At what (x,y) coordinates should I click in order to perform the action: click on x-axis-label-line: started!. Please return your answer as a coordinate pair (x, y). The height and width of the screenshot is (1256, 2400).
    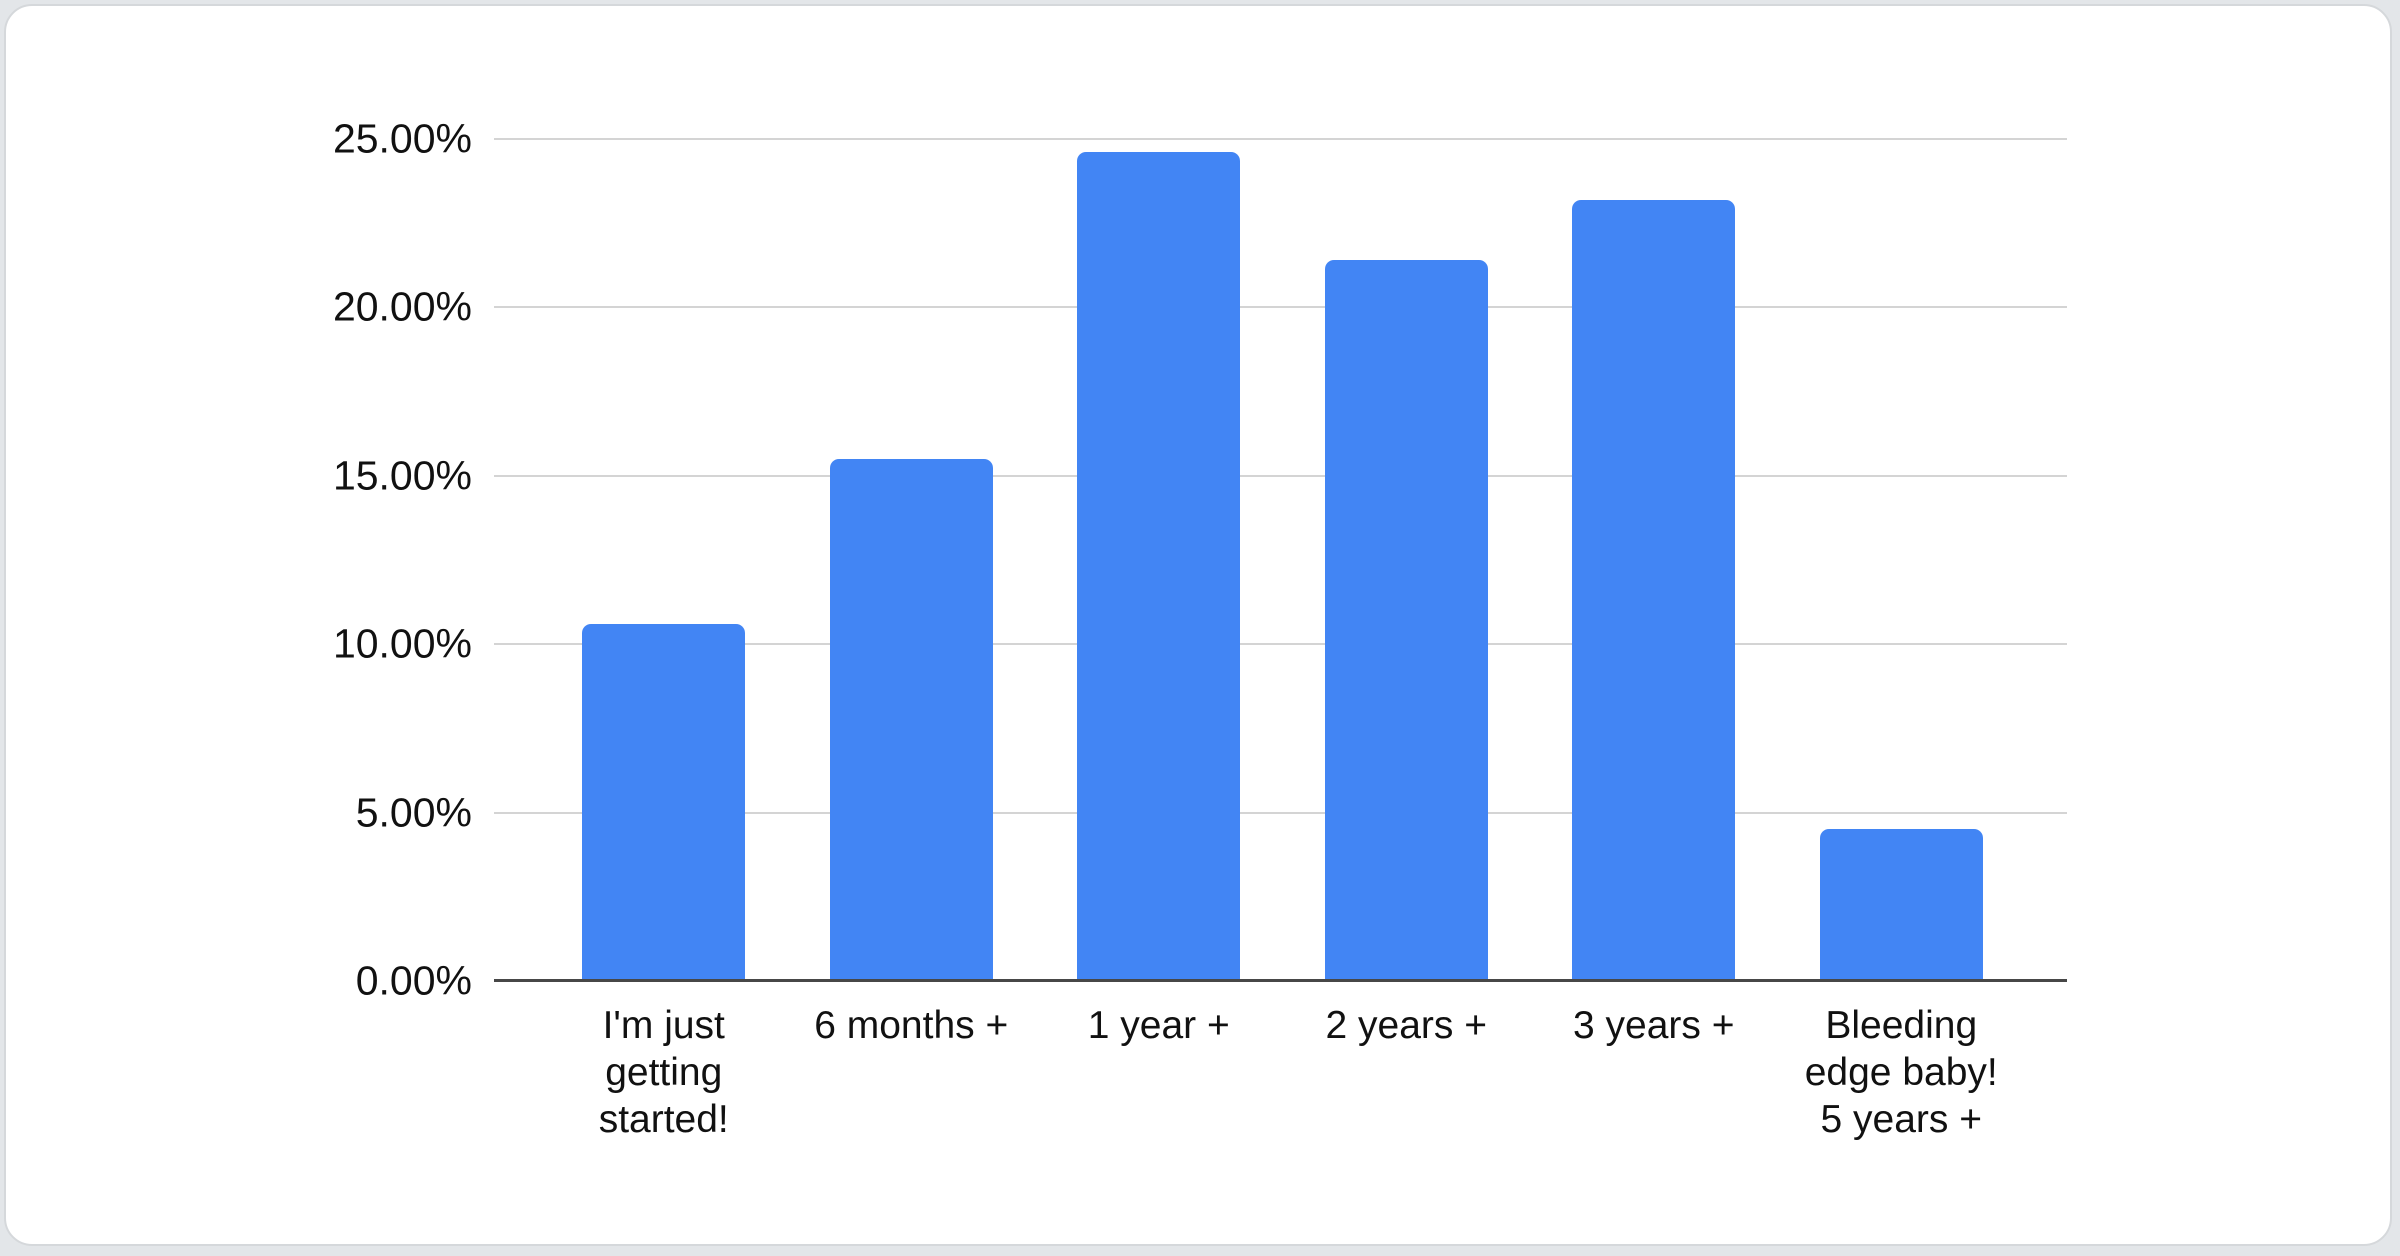
    Looking at the image, I should click on (663, 1119).